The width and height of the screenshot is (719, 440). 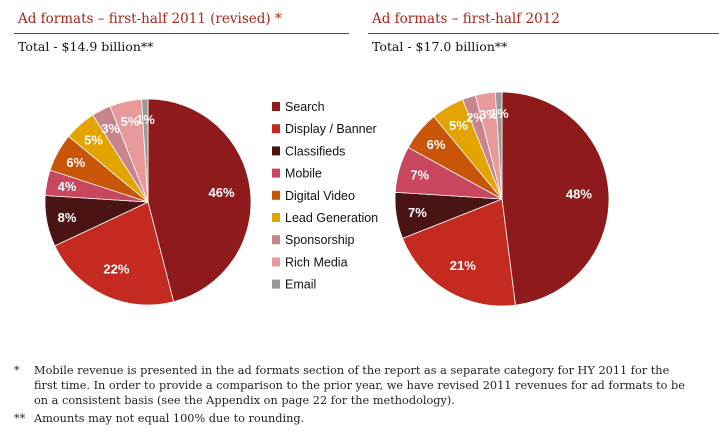 I want to click on legend-label-email: Email, so click(x=300, y=285).